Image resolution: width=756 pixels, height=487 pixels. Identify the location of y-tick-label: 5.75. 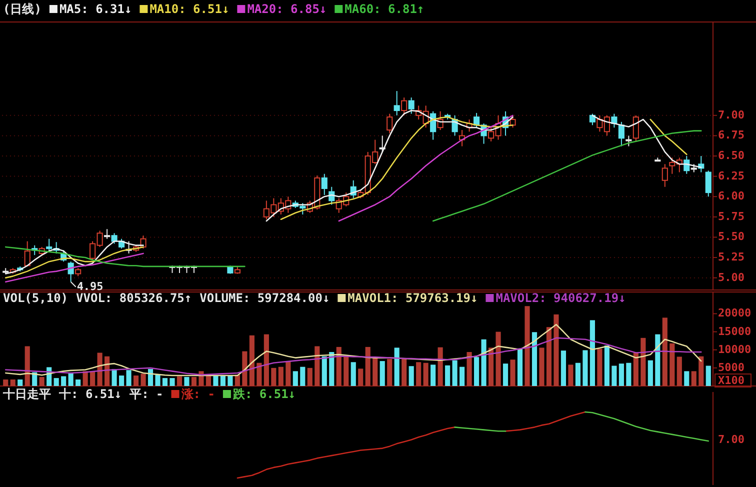
(731, 216).